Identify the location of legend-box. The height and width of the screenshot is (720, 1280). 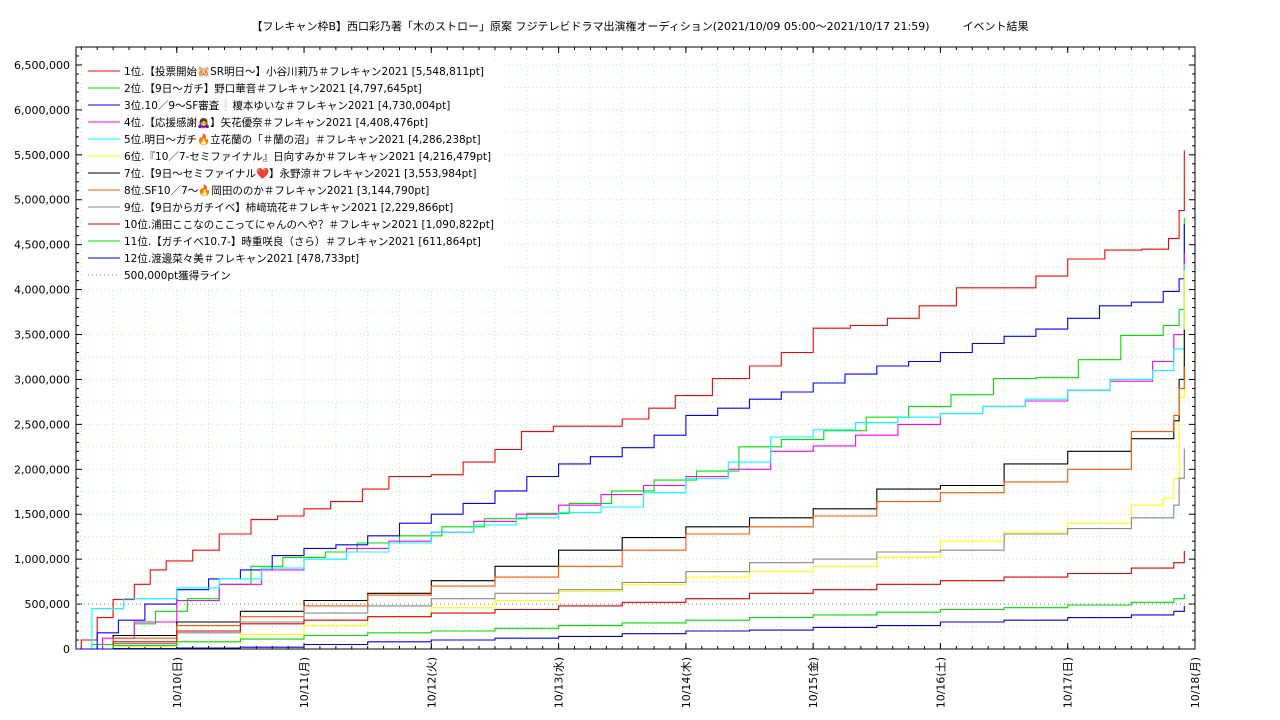
(292, 174).